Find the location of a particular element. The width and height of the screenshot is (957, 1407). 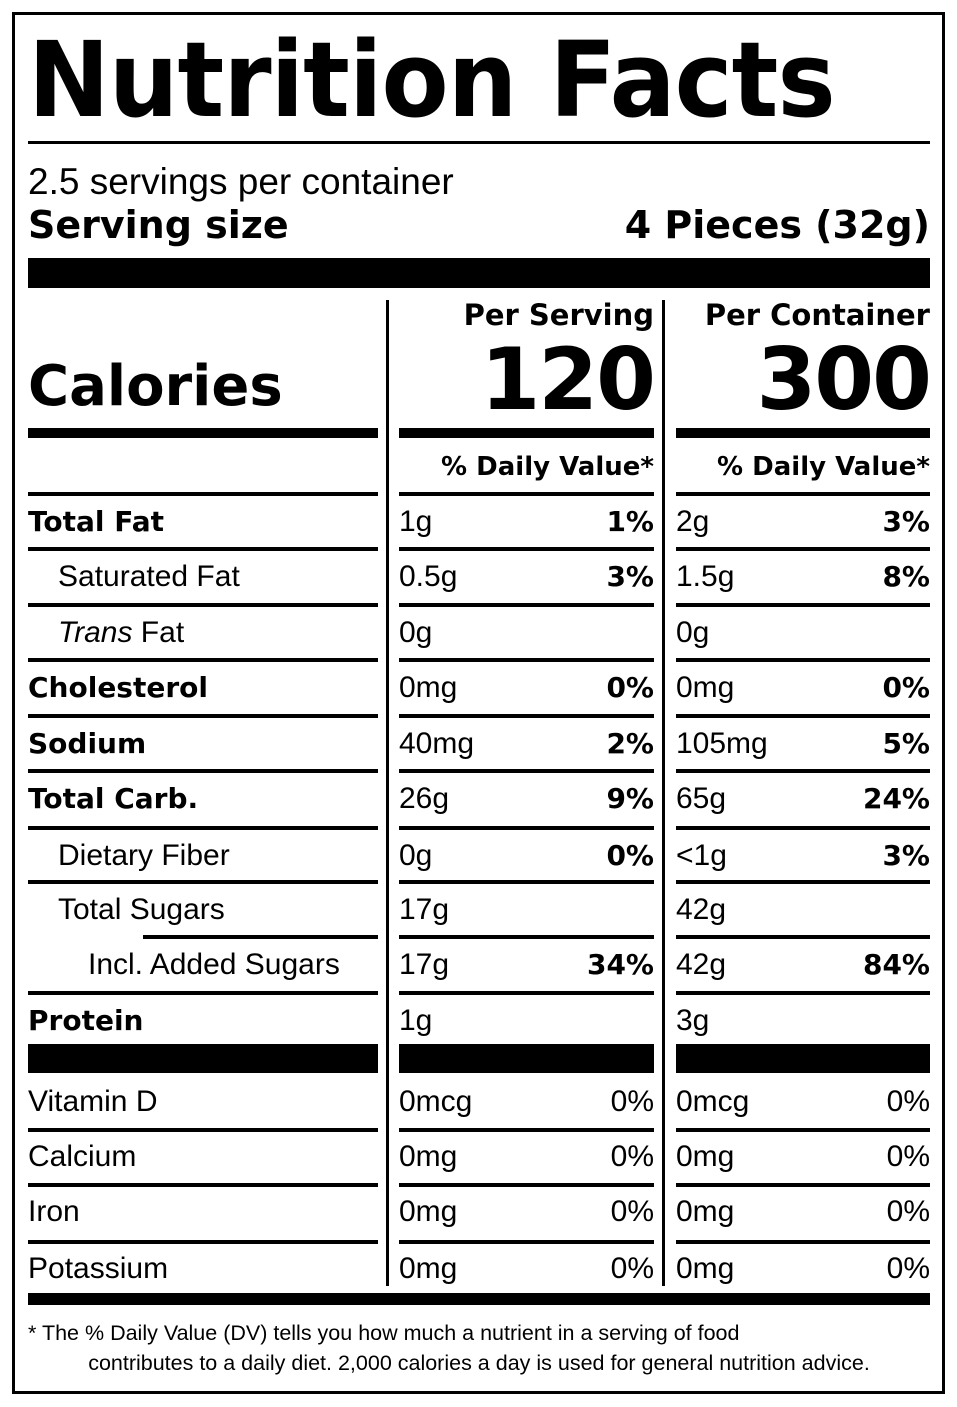

servings-per-container: 2.5 servings per container is located at coordinates (241, 181).